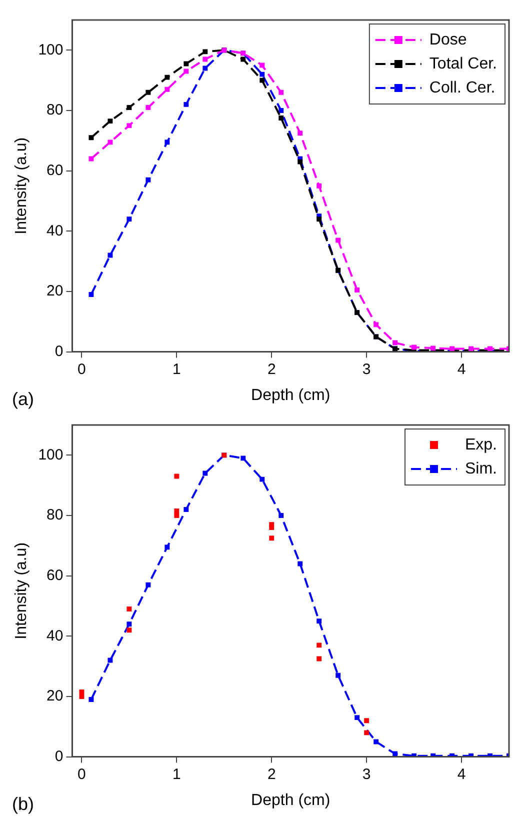 This screenshot has width=513, height=834. I want to click on text: (b), so click(23, 804).